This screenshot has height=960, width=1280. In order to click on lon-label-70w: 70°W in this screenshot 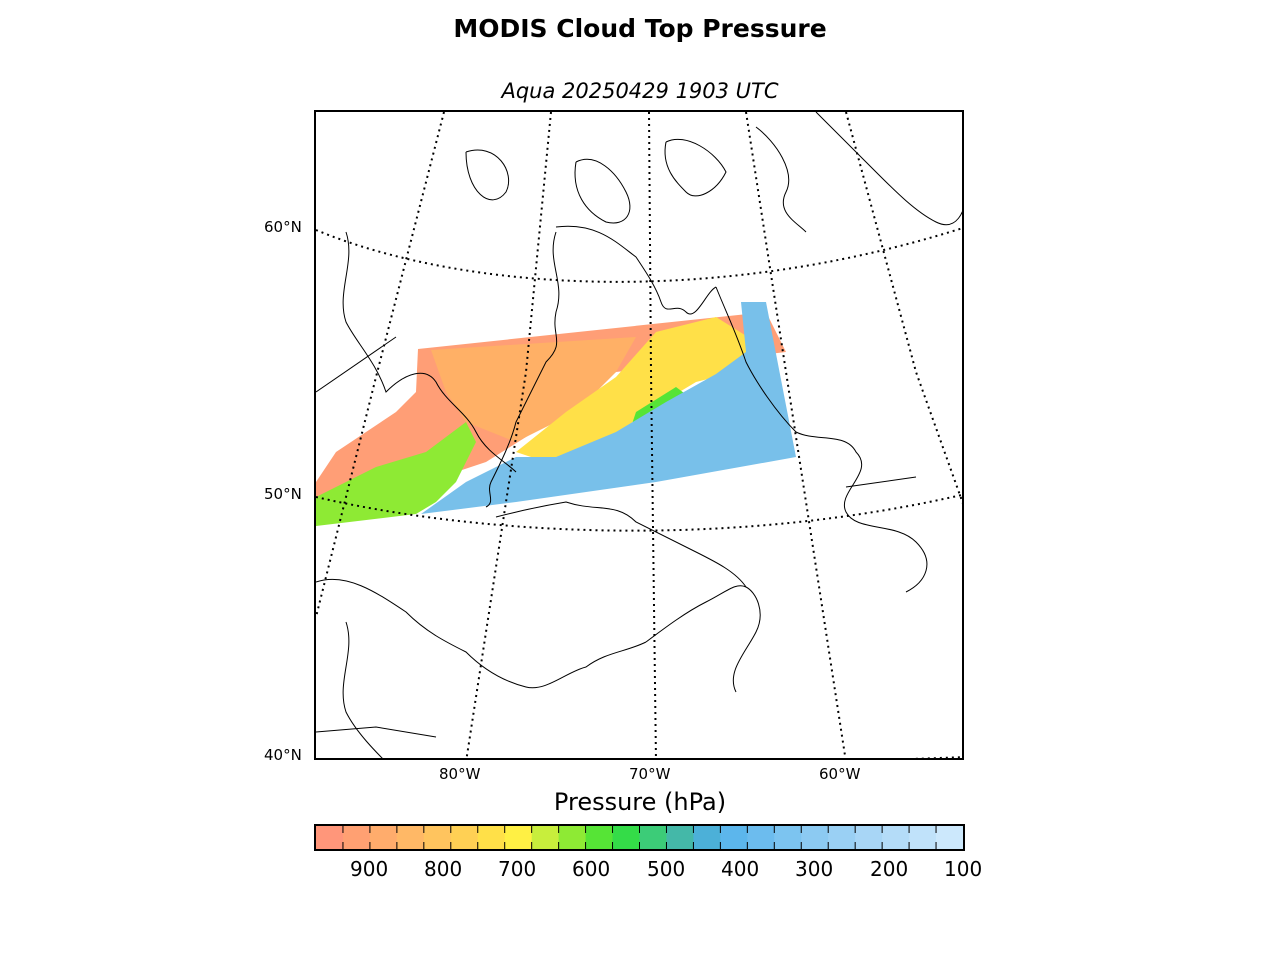, I will do `click(650, 774)`.